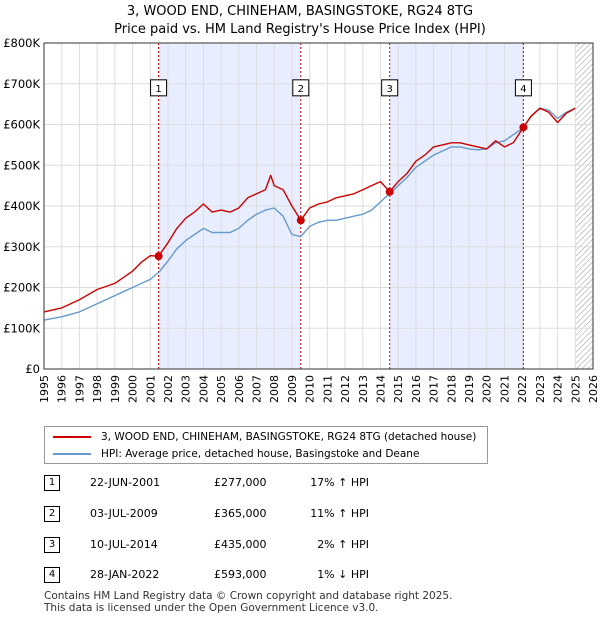  I want to click on y-tick-label: £0, so click(32, 369).